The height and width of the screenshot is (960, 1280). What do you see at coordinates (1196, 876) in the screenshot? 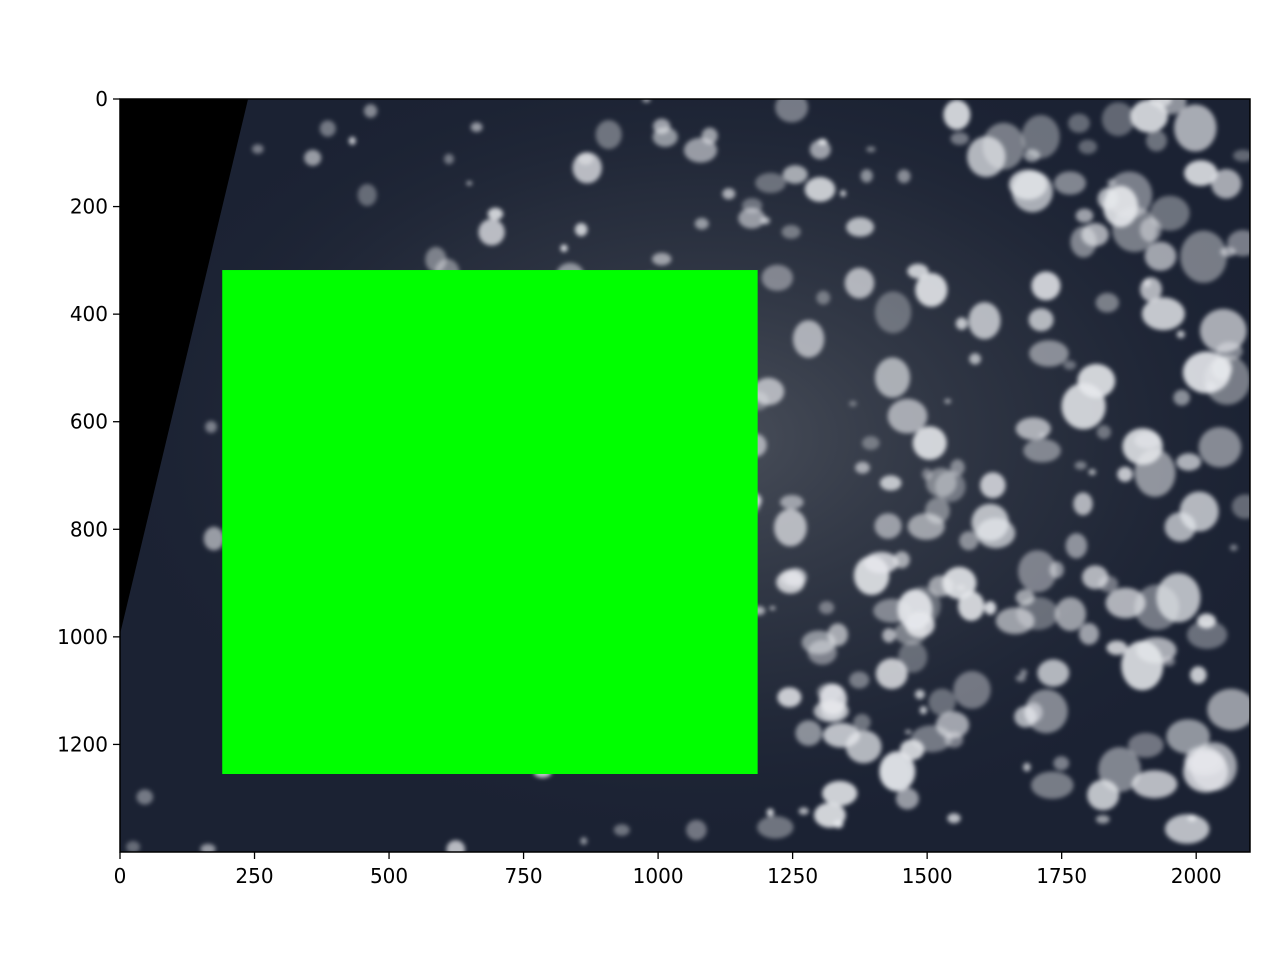
I see `x-tick-label: 2000` at bounding box center [1196, 876].